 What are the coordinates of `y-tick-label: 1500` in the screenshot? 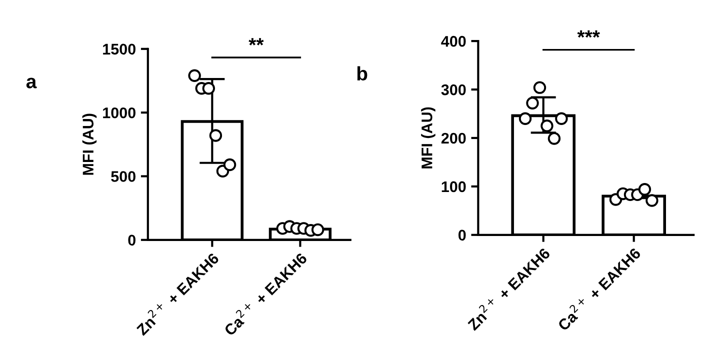 It's located at (119, 49).